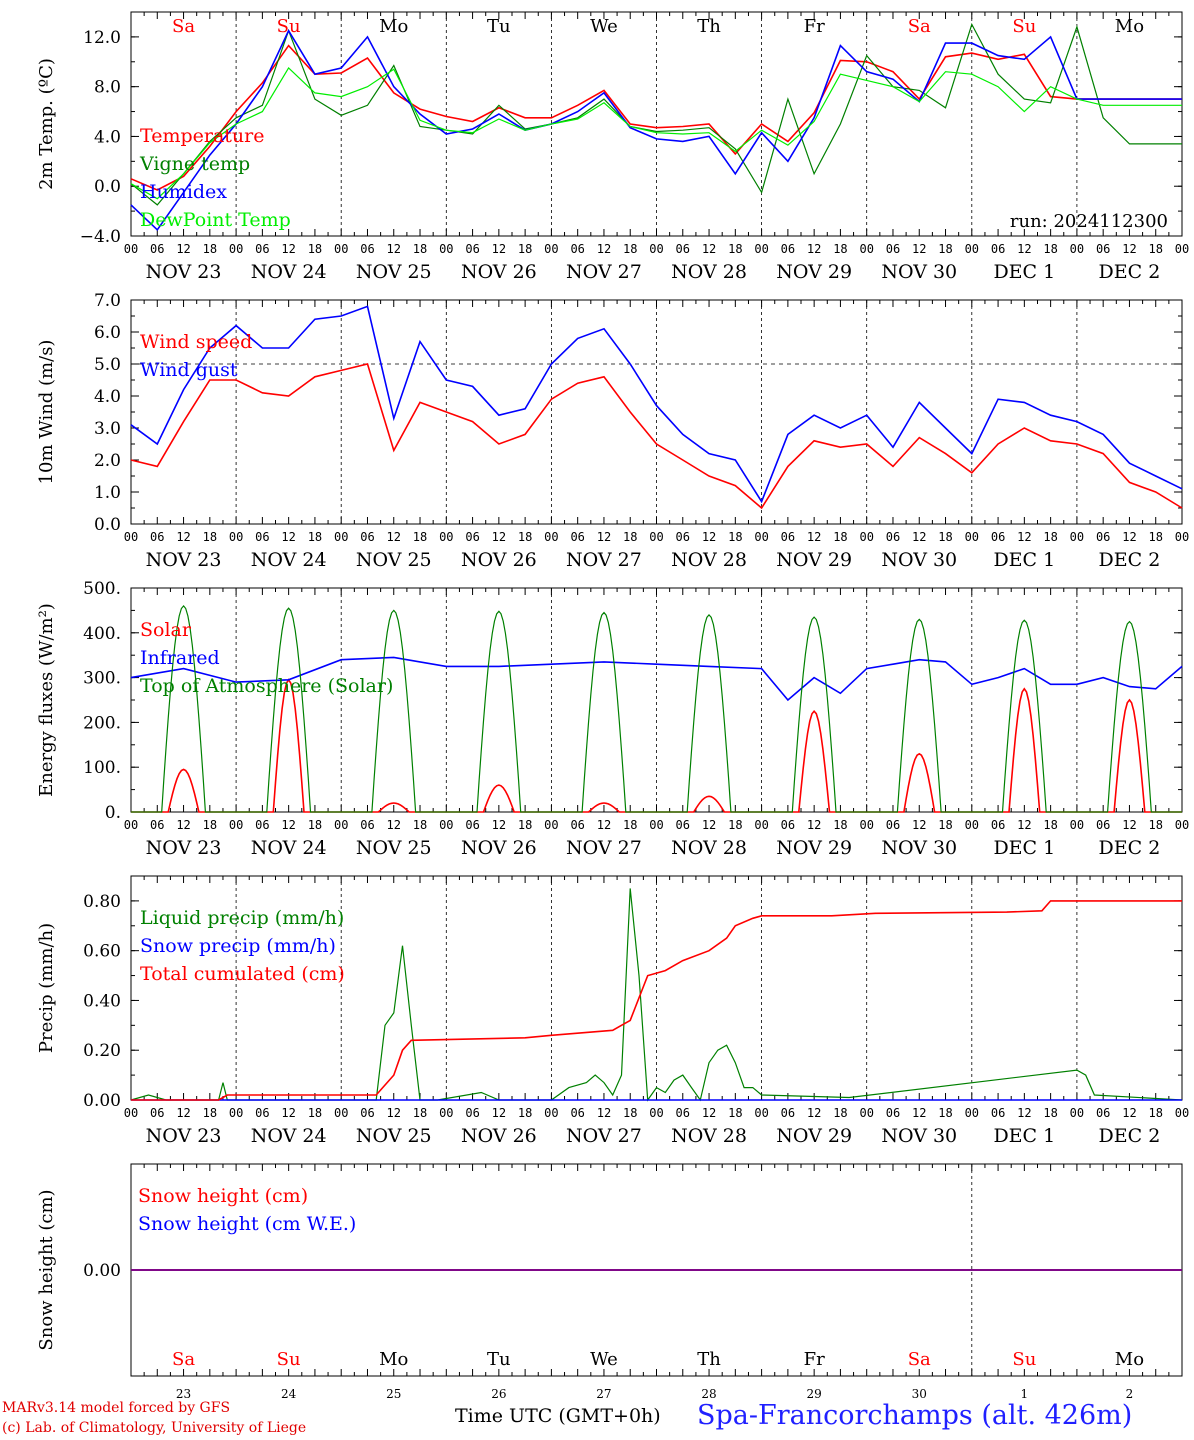 This screenshot has width=1194, height=1440. What do you see at coordinates (107, 137) in the screenshot?
I see `y-tick-label: 4.0` at bounding box center [107, 137].